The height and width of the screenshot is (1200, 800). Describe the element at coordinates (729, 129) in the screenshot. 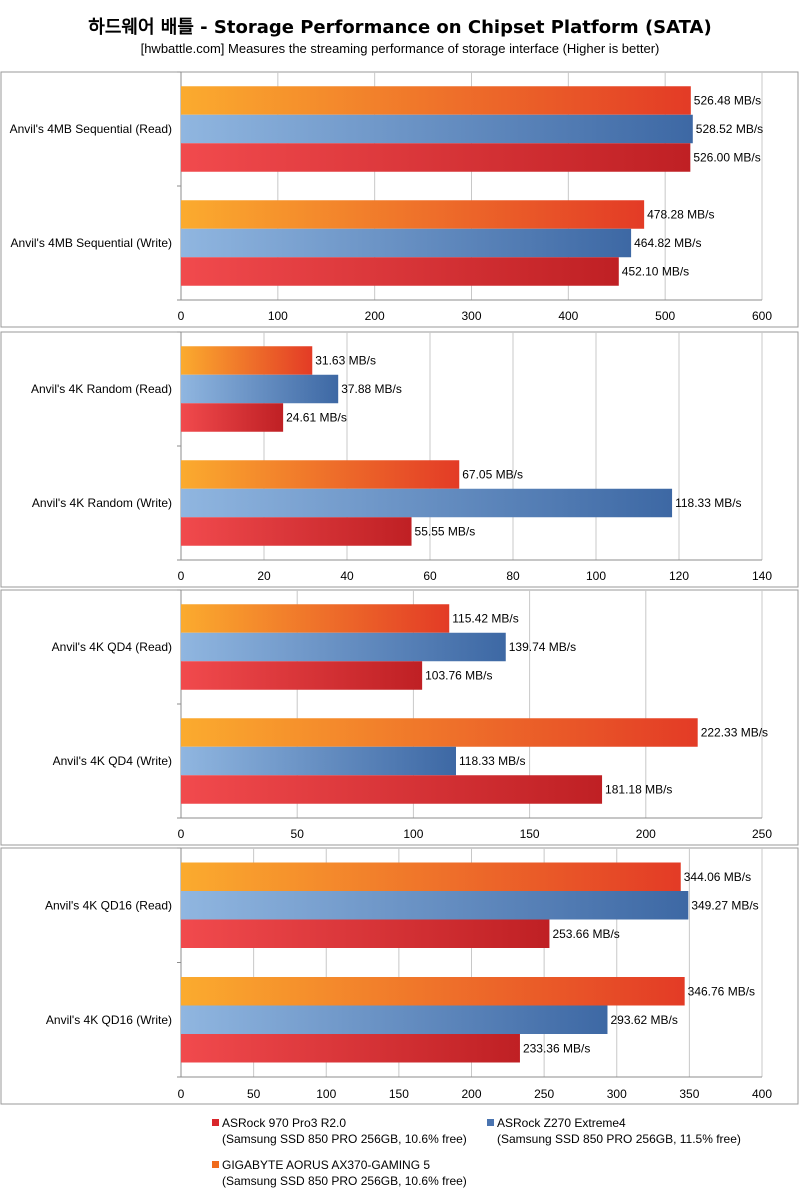

I see `data-label: 528.52 MB/s` at that location.